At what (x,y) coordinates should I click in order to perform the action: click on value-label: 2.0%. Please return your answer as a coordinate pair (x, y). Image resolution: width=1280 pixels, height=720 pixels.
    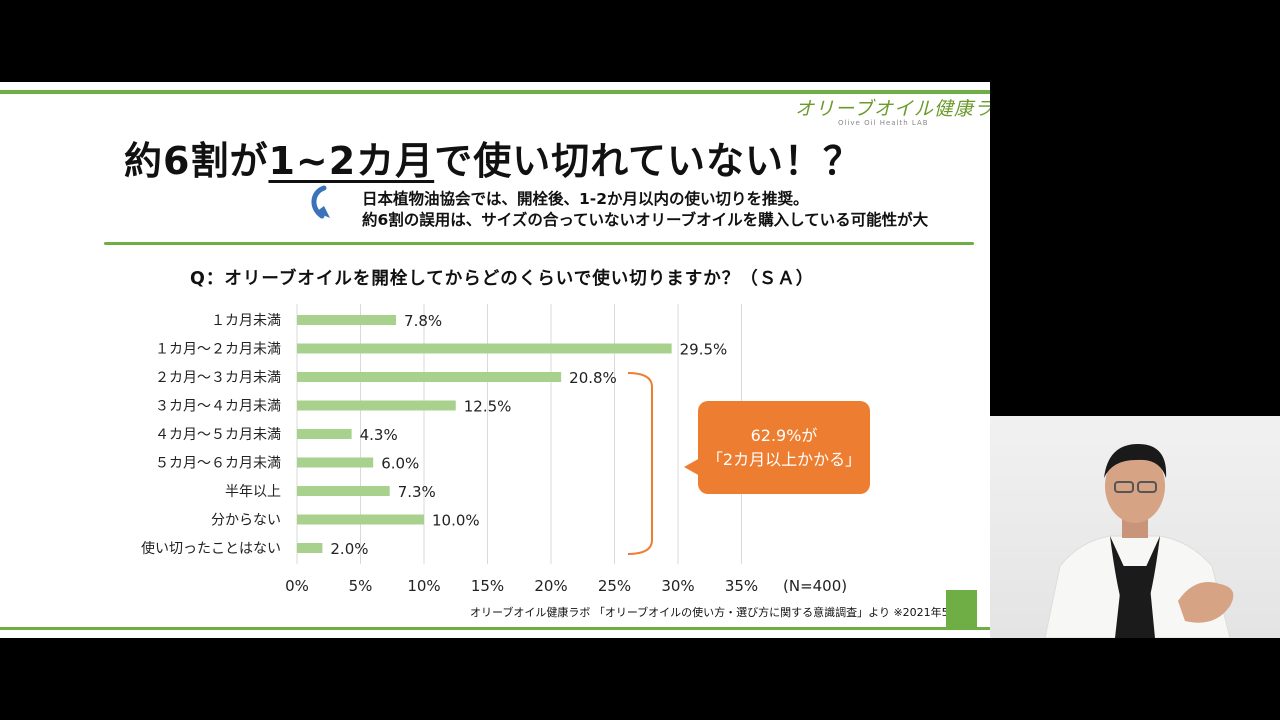
    Looking at the image, I should click on (349, 549).